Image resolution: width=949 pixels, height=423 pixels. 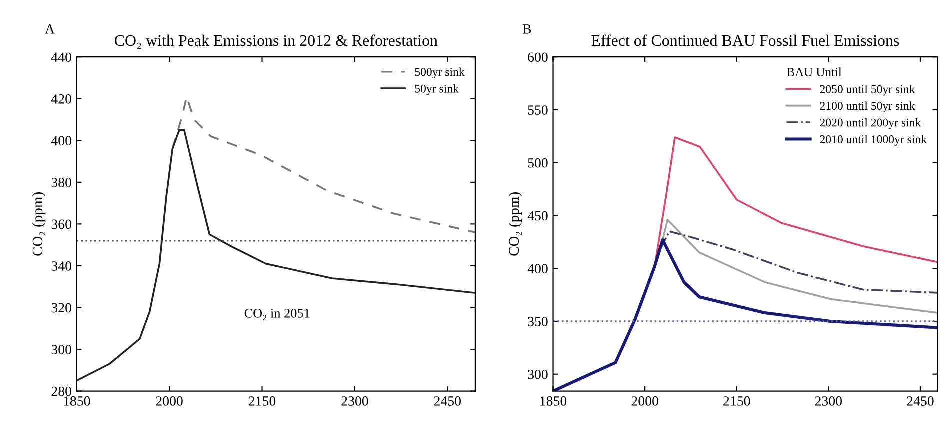 I want to click on y-tick-label: 360, so click(x=62, y=225).